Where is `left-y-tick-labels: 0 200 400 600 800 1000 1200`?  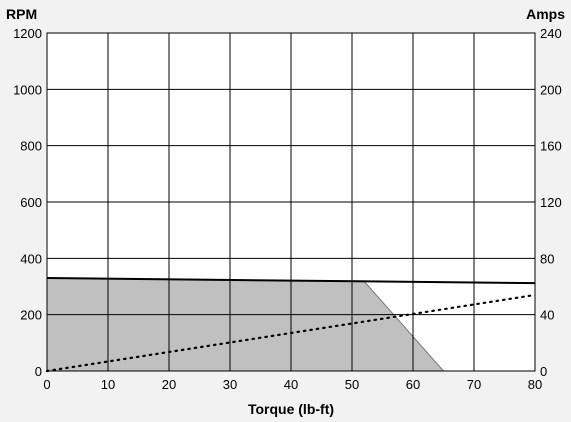
left-y-tick-labels: 0 200 400 600 800 1000 1200 is located at coordinates (27, 202).